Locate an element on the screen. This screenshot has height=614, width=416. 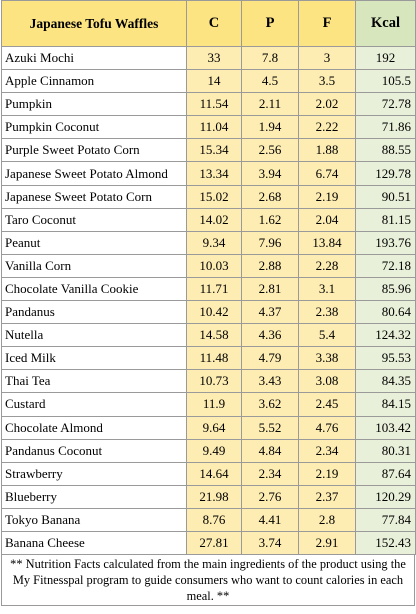
carbs-cell: 9.49 is located at coordinates (214, 450).